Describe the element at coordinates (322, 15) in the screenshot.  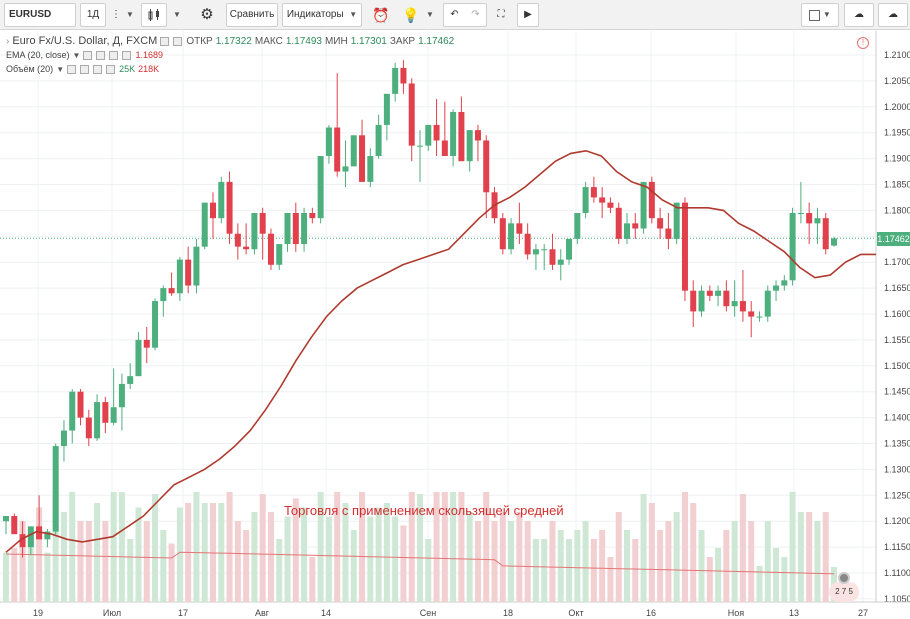
I see `indicators-button: Индикаторы ▼` at that location.